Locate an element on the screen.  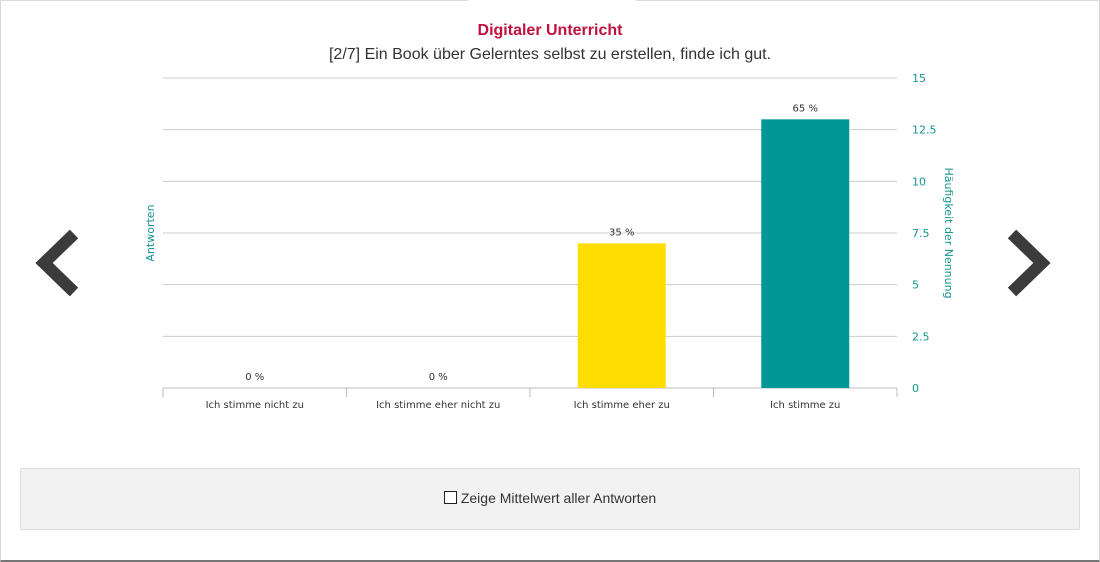
y-tick-label: 2.5 is located at coordinates (921, 336).